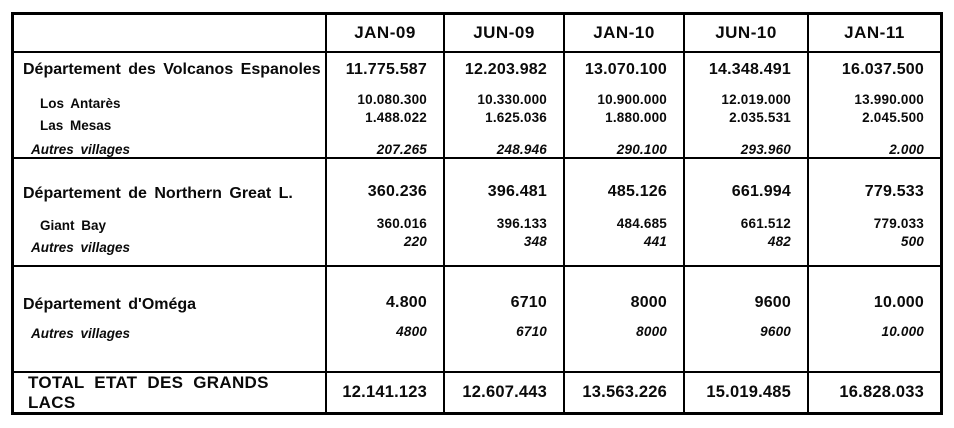  What do you see at coordinates (503, 318) in the screenshot?
I see `section-omega-values-jun-09: 6710 6710` at bounding box center [503, 318].